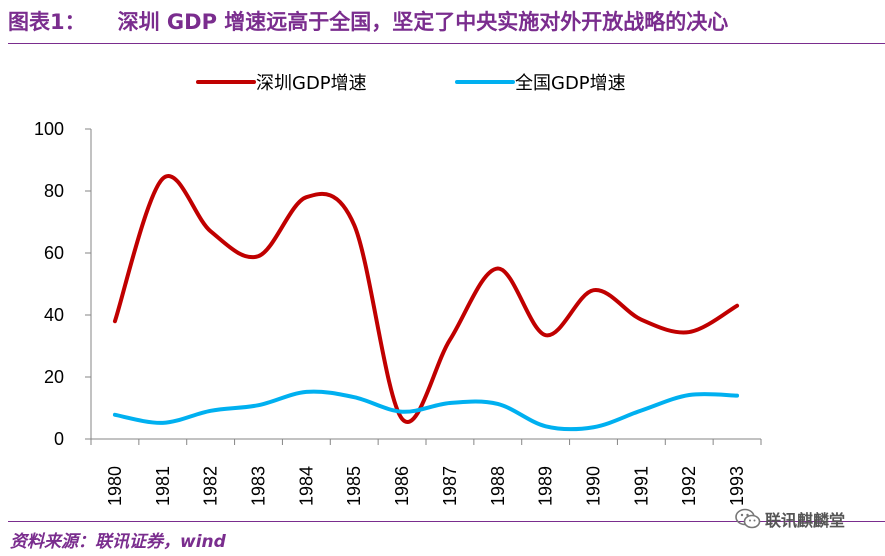 The width and height of the screenshot is (885, 556). Describe the element at coordinates (446, 521) in the screenshot. I see `footer-divider` at that location.